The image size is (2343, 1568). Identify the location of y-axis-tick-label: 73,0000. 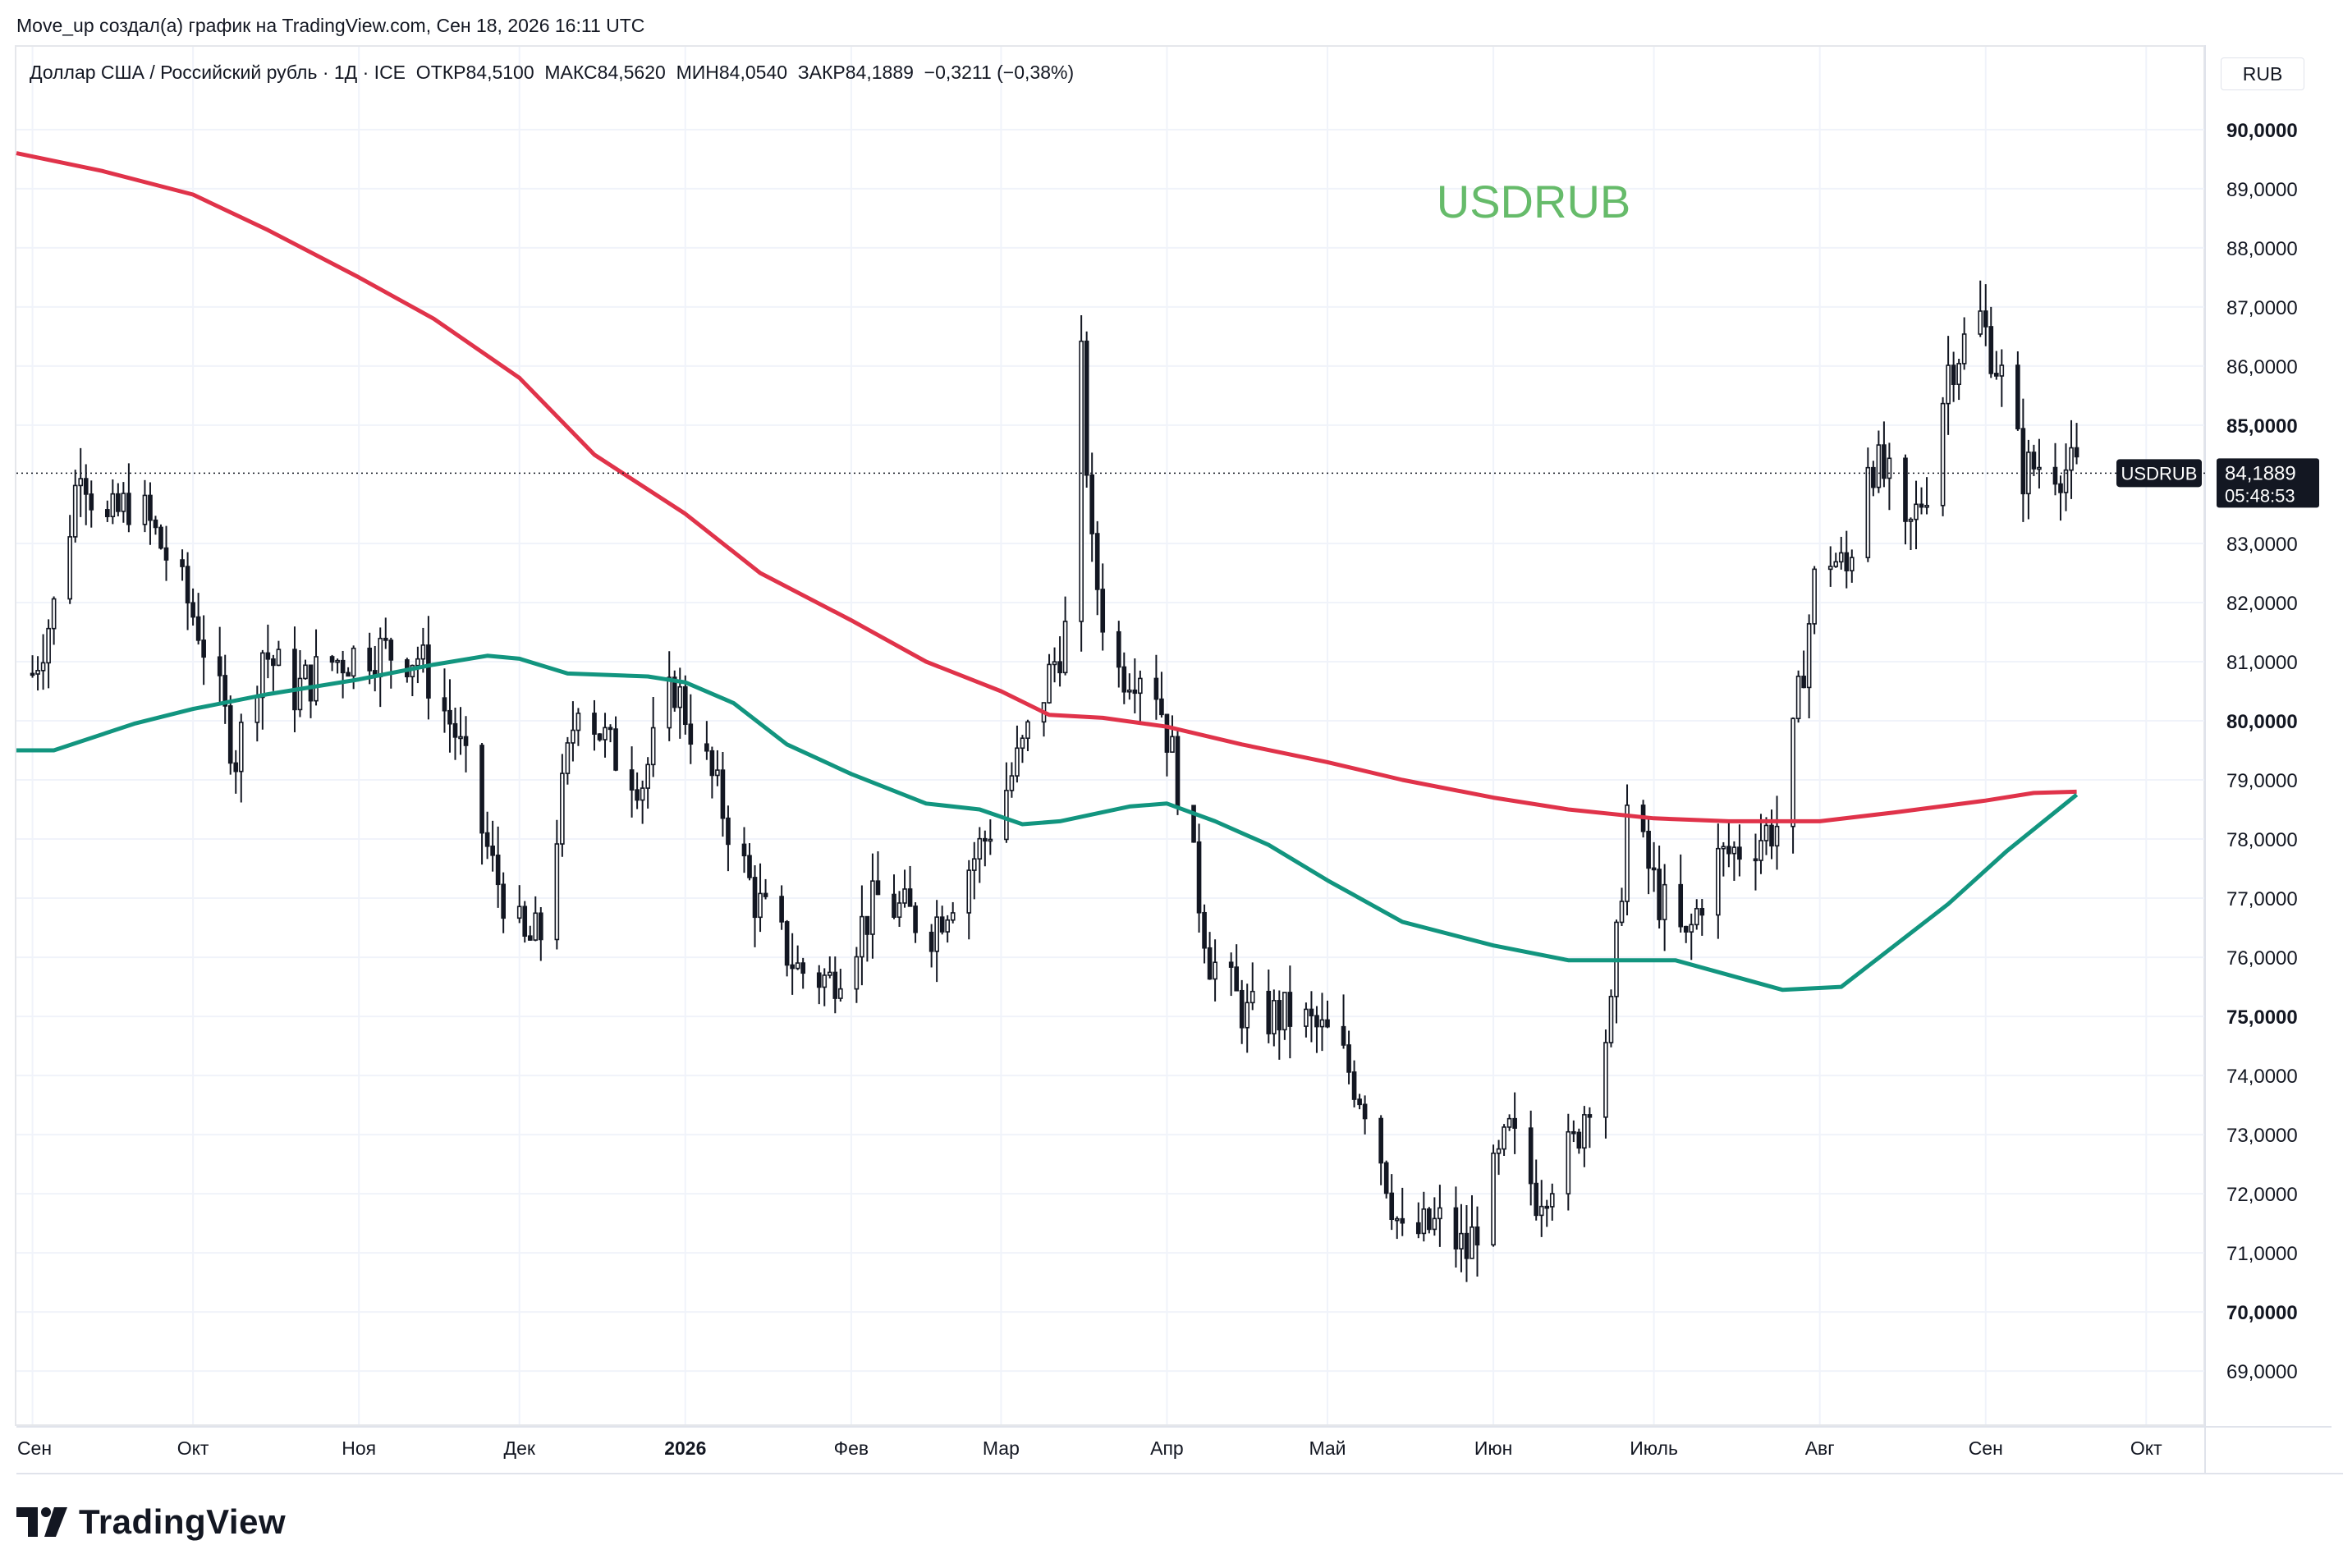
(2262, 1136).